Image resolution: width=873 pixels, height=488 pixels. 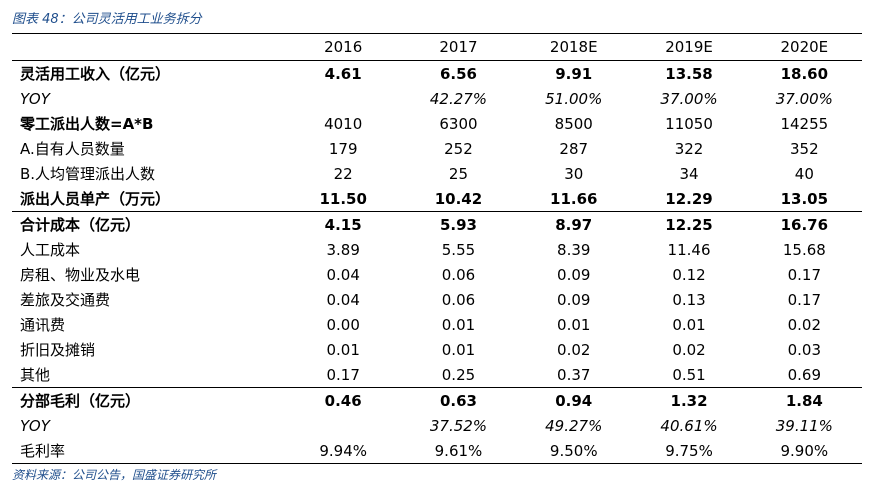 I want to click on table-row: A.自有人员数量 179 252 287 322 352, so click(x=437, y=148).